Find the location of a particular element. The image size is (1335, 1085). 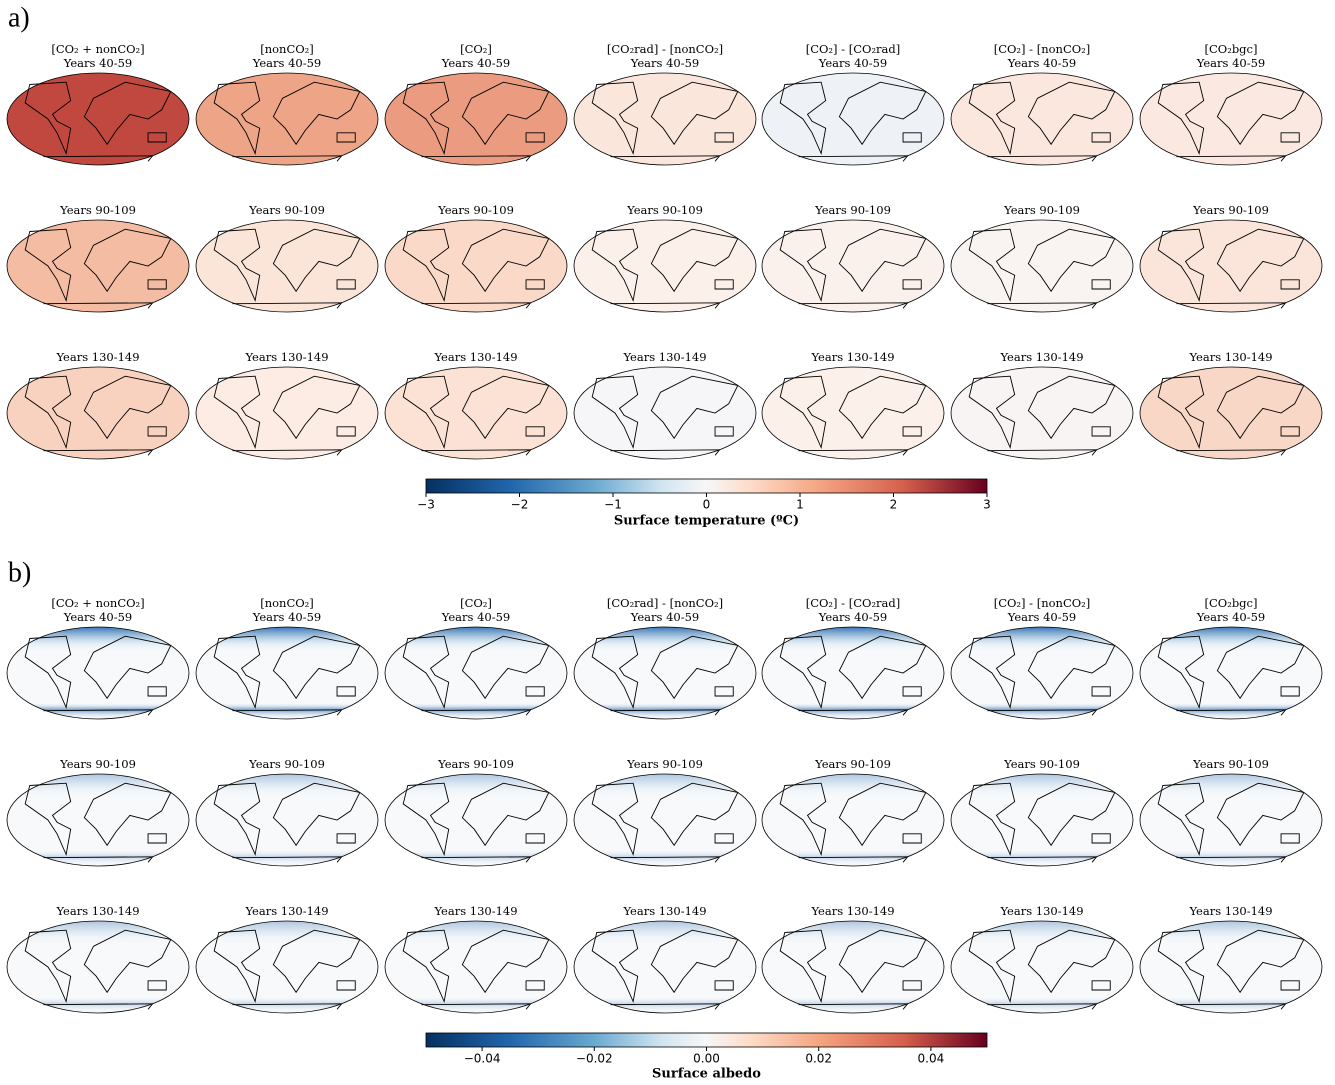

column-title: [CO₂bgc] is located at coordinates (1231, 49).